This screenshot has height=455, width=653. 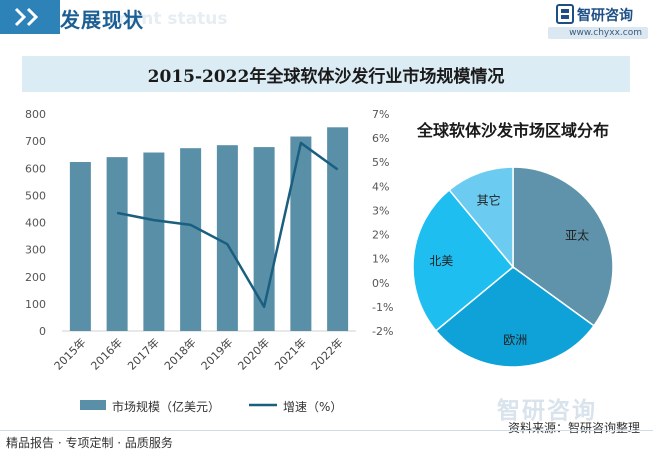 What do you see at coordinates (35, 250) in the screenshot?
I see `y-tick-label: 300` at bounding box center [35, 250].